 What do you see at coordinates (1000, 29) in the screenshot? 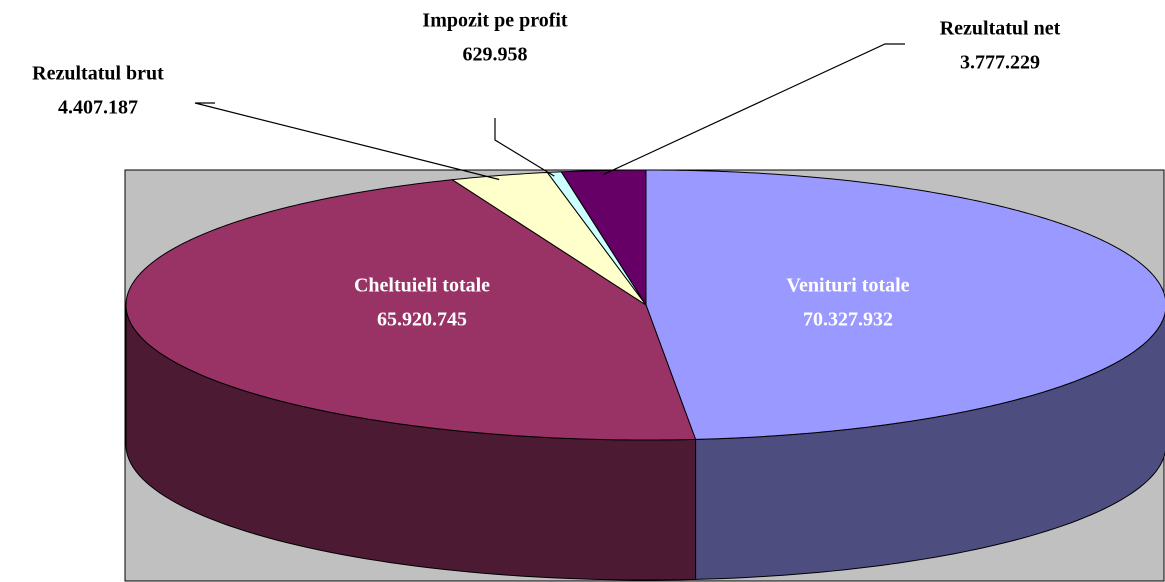
I see `data-label-name: Rezultatul net` at bounding box center [1000, 29].